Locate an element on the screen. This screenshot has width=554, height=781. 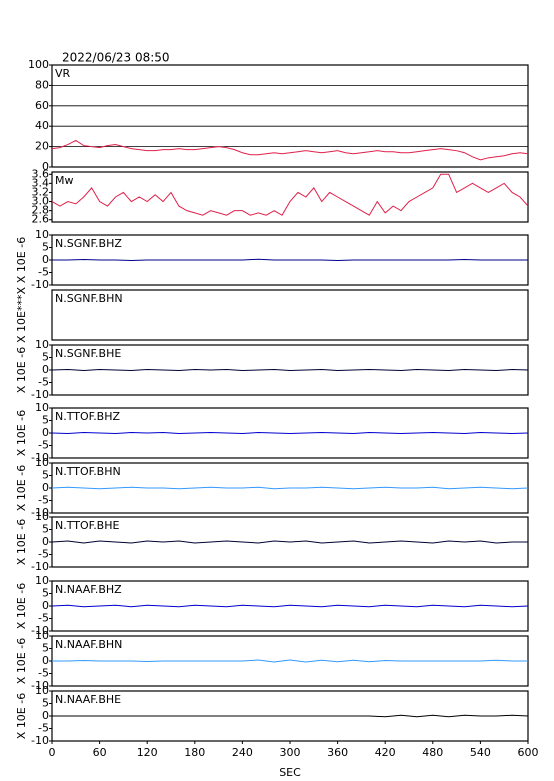
y-tick-label: 2.8 is located at coordinates (41, 210).